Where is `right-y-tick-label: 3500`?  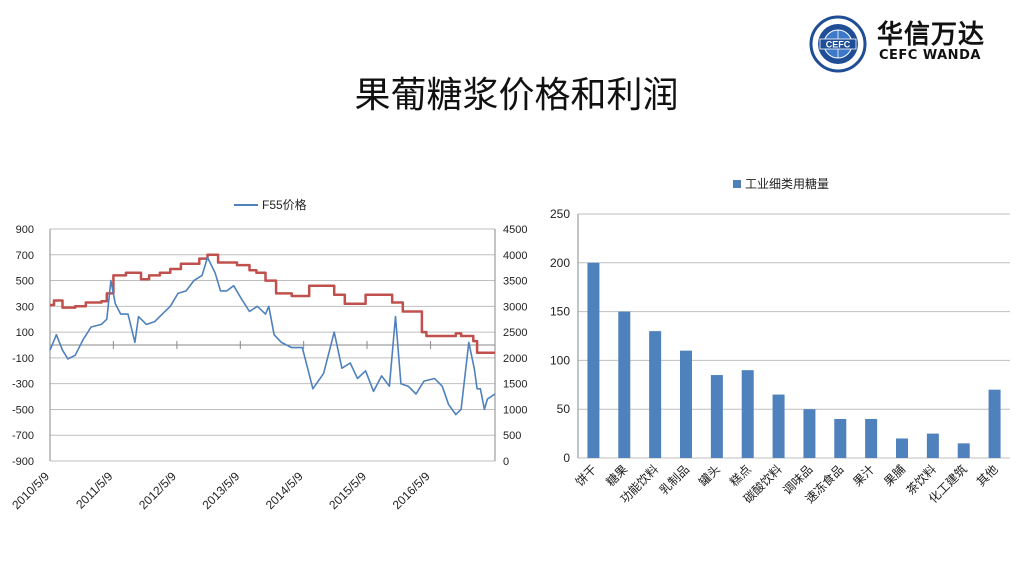
right-y-tick-label: 3500 is located at coordinates (515, 282).